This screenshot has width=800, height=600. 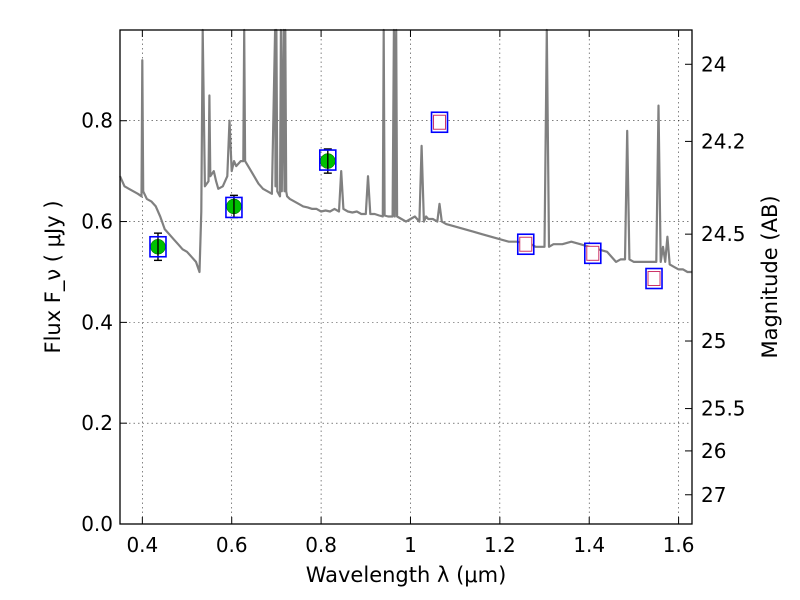 I want to click on x-tick-label: 0.6, so click(x=232, y=545).